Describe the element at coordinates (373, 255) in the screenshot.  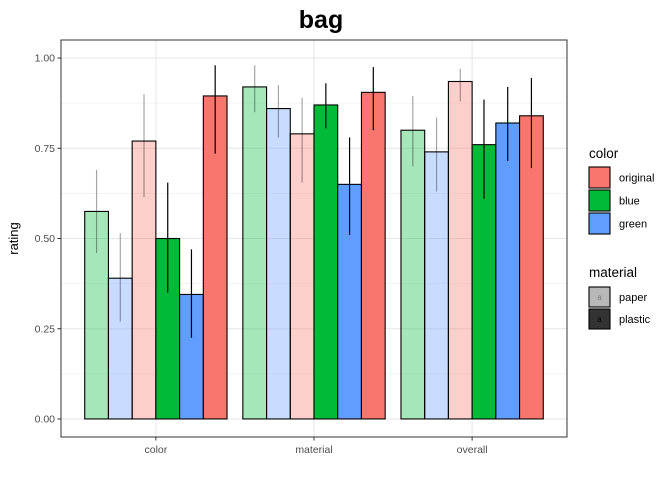
I see `bar-material-original-plastic` at that location.